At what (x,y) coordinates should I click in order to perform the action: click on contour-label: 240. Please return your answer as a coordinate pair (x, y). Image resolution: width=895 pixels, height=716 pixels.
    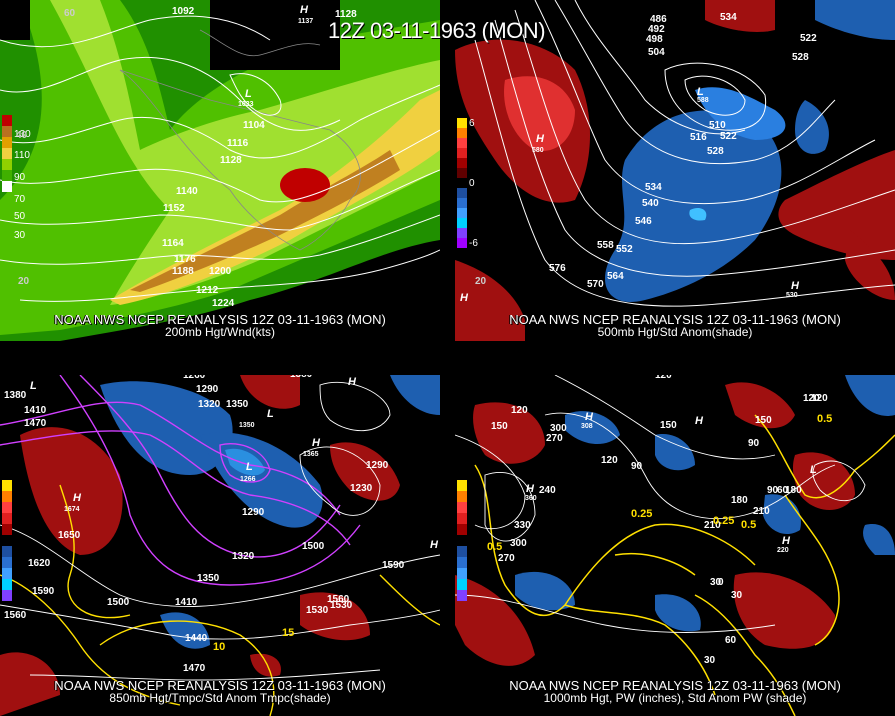
    Looking at the image, I should click on (547, 490).